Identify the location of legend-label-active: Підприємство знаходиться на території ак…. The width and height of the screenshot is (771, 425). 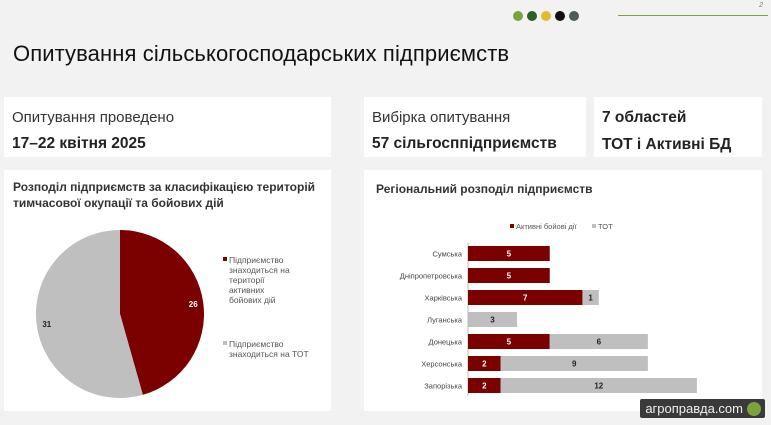
(259, 280).